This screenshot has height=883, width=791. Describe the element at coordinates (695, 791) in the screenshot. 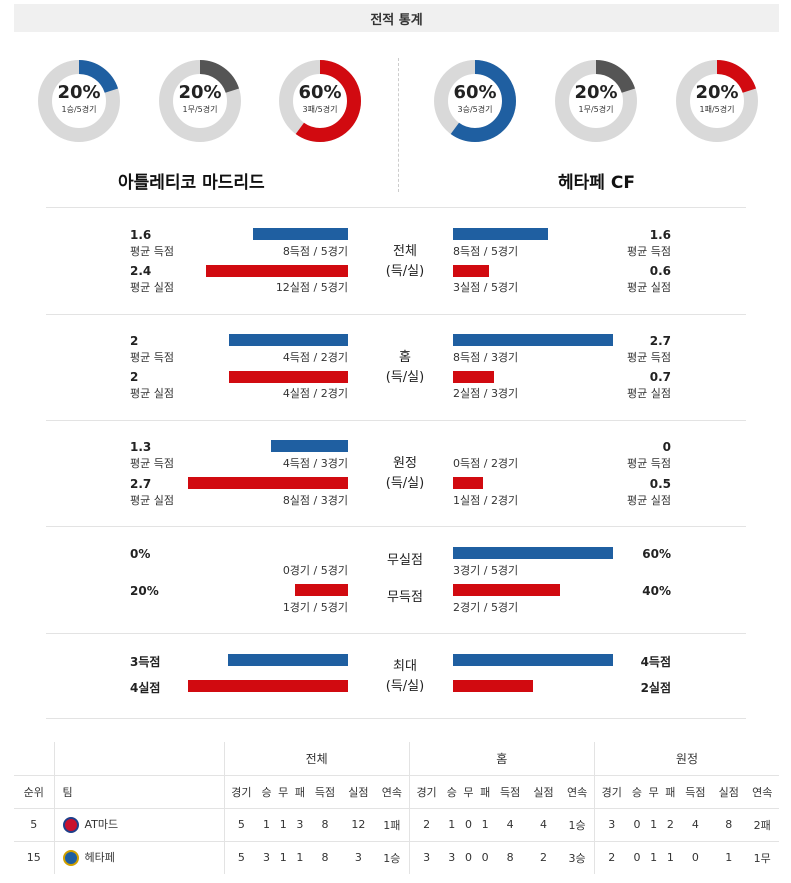

I see `col-away-4: 득점` at that location.